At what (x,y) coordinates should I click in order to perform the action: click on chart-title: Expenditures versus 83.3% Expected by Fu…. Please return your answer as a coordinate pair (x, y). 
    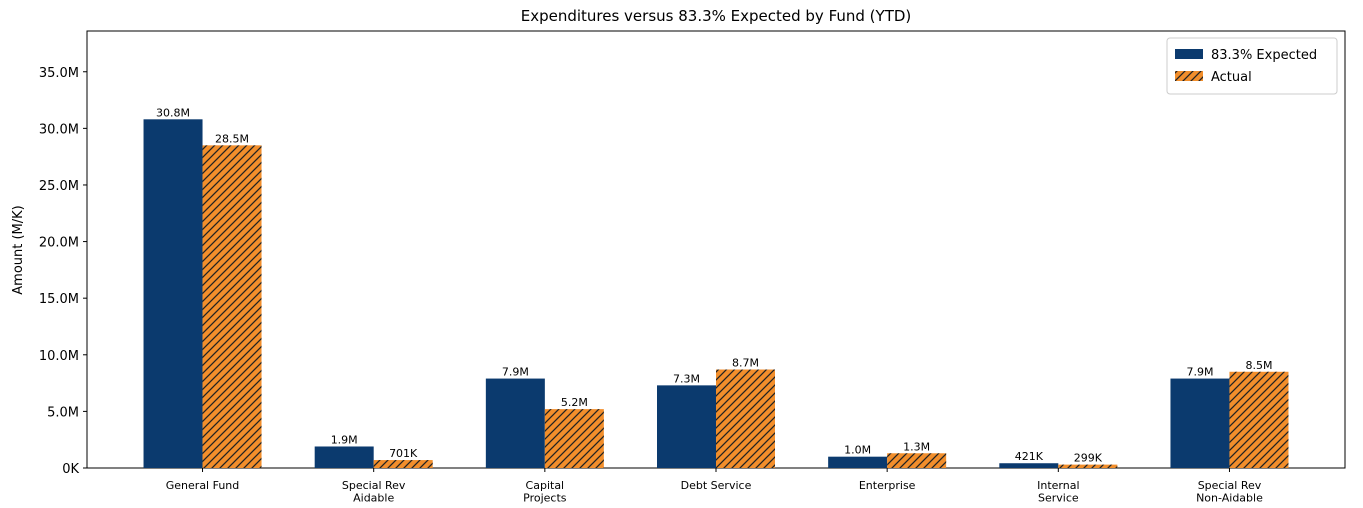
    Looking at the image, I should click on (716, 16).